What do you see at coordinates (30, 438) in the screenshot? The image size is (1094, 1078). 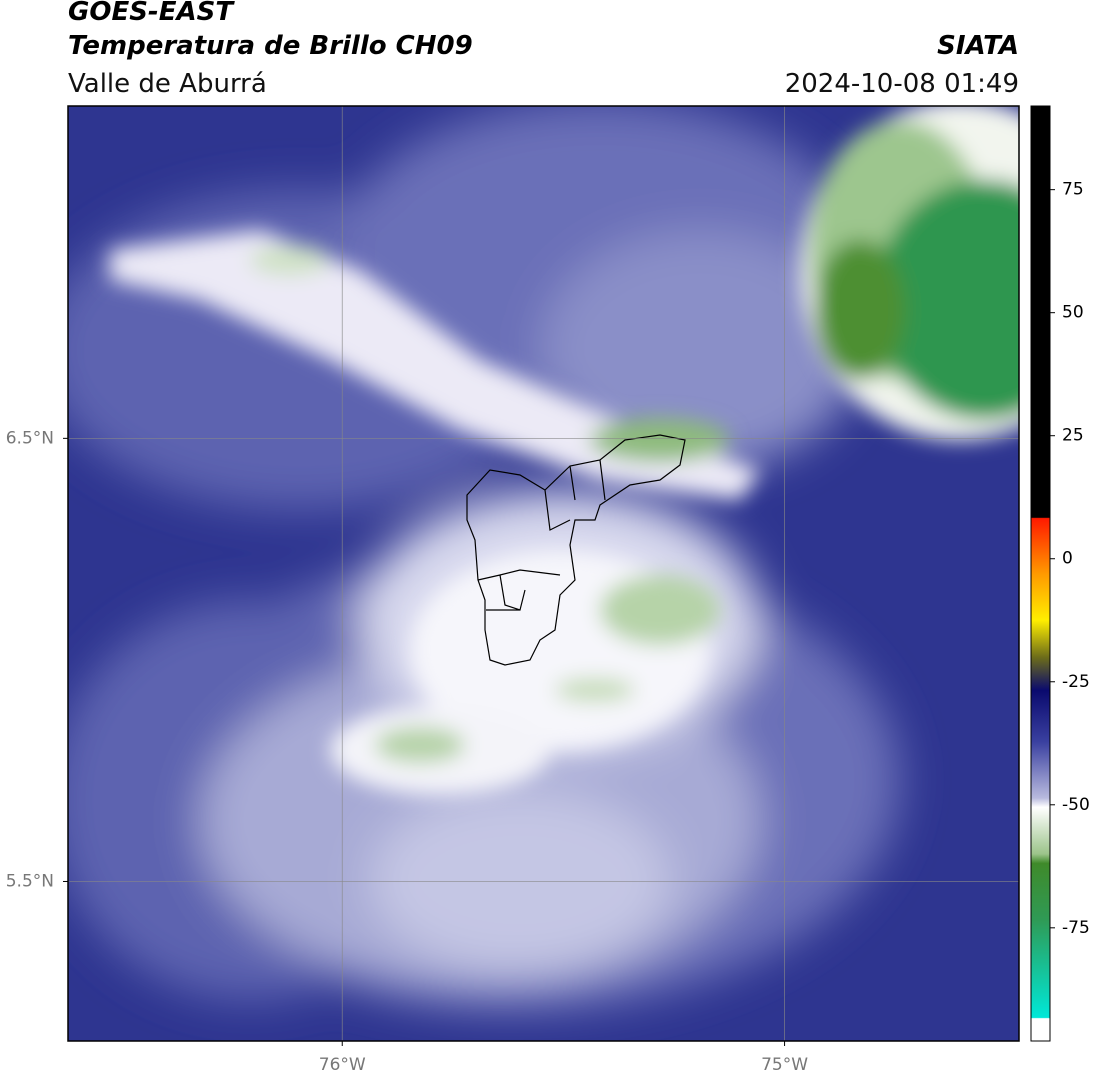 I see `y-tick-label: 6.5°N` at bounding box center [30, 438].